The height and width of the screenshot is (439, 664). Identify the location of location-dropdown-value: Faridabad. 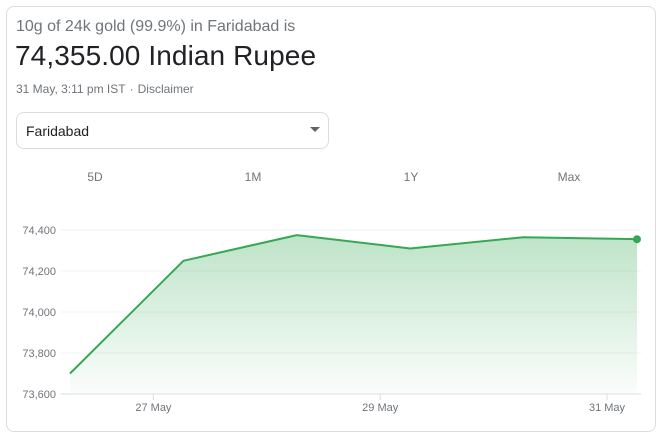
(58, 131).